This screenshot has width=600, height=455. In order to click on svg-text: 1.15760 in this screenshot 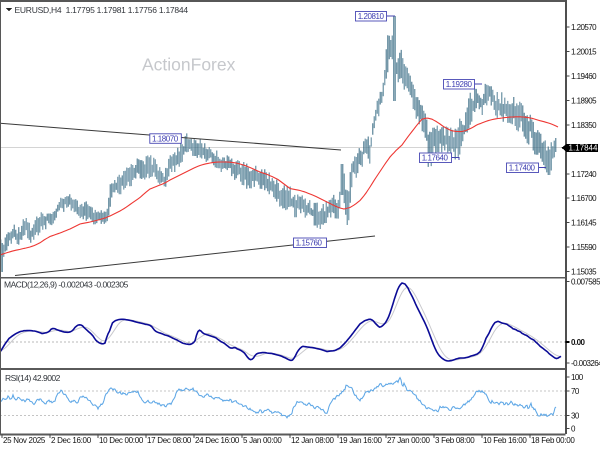, I will do `click(309, 243)`.